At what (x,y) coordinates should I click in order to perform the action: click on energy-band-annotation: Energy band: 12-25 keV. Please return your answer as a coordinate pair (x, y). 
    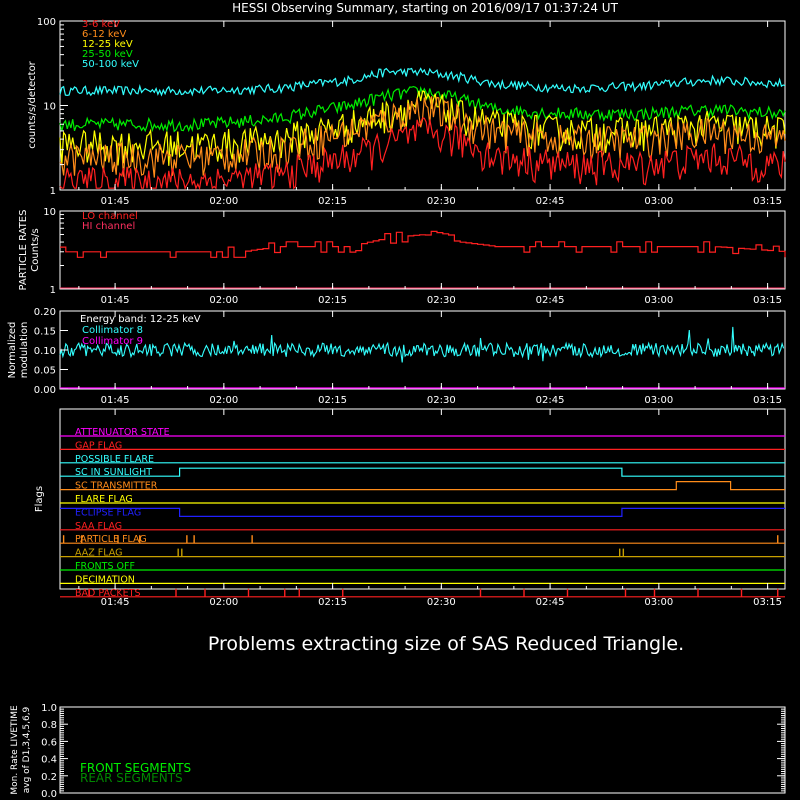
    Looking at the image, I should click on (140, 319).